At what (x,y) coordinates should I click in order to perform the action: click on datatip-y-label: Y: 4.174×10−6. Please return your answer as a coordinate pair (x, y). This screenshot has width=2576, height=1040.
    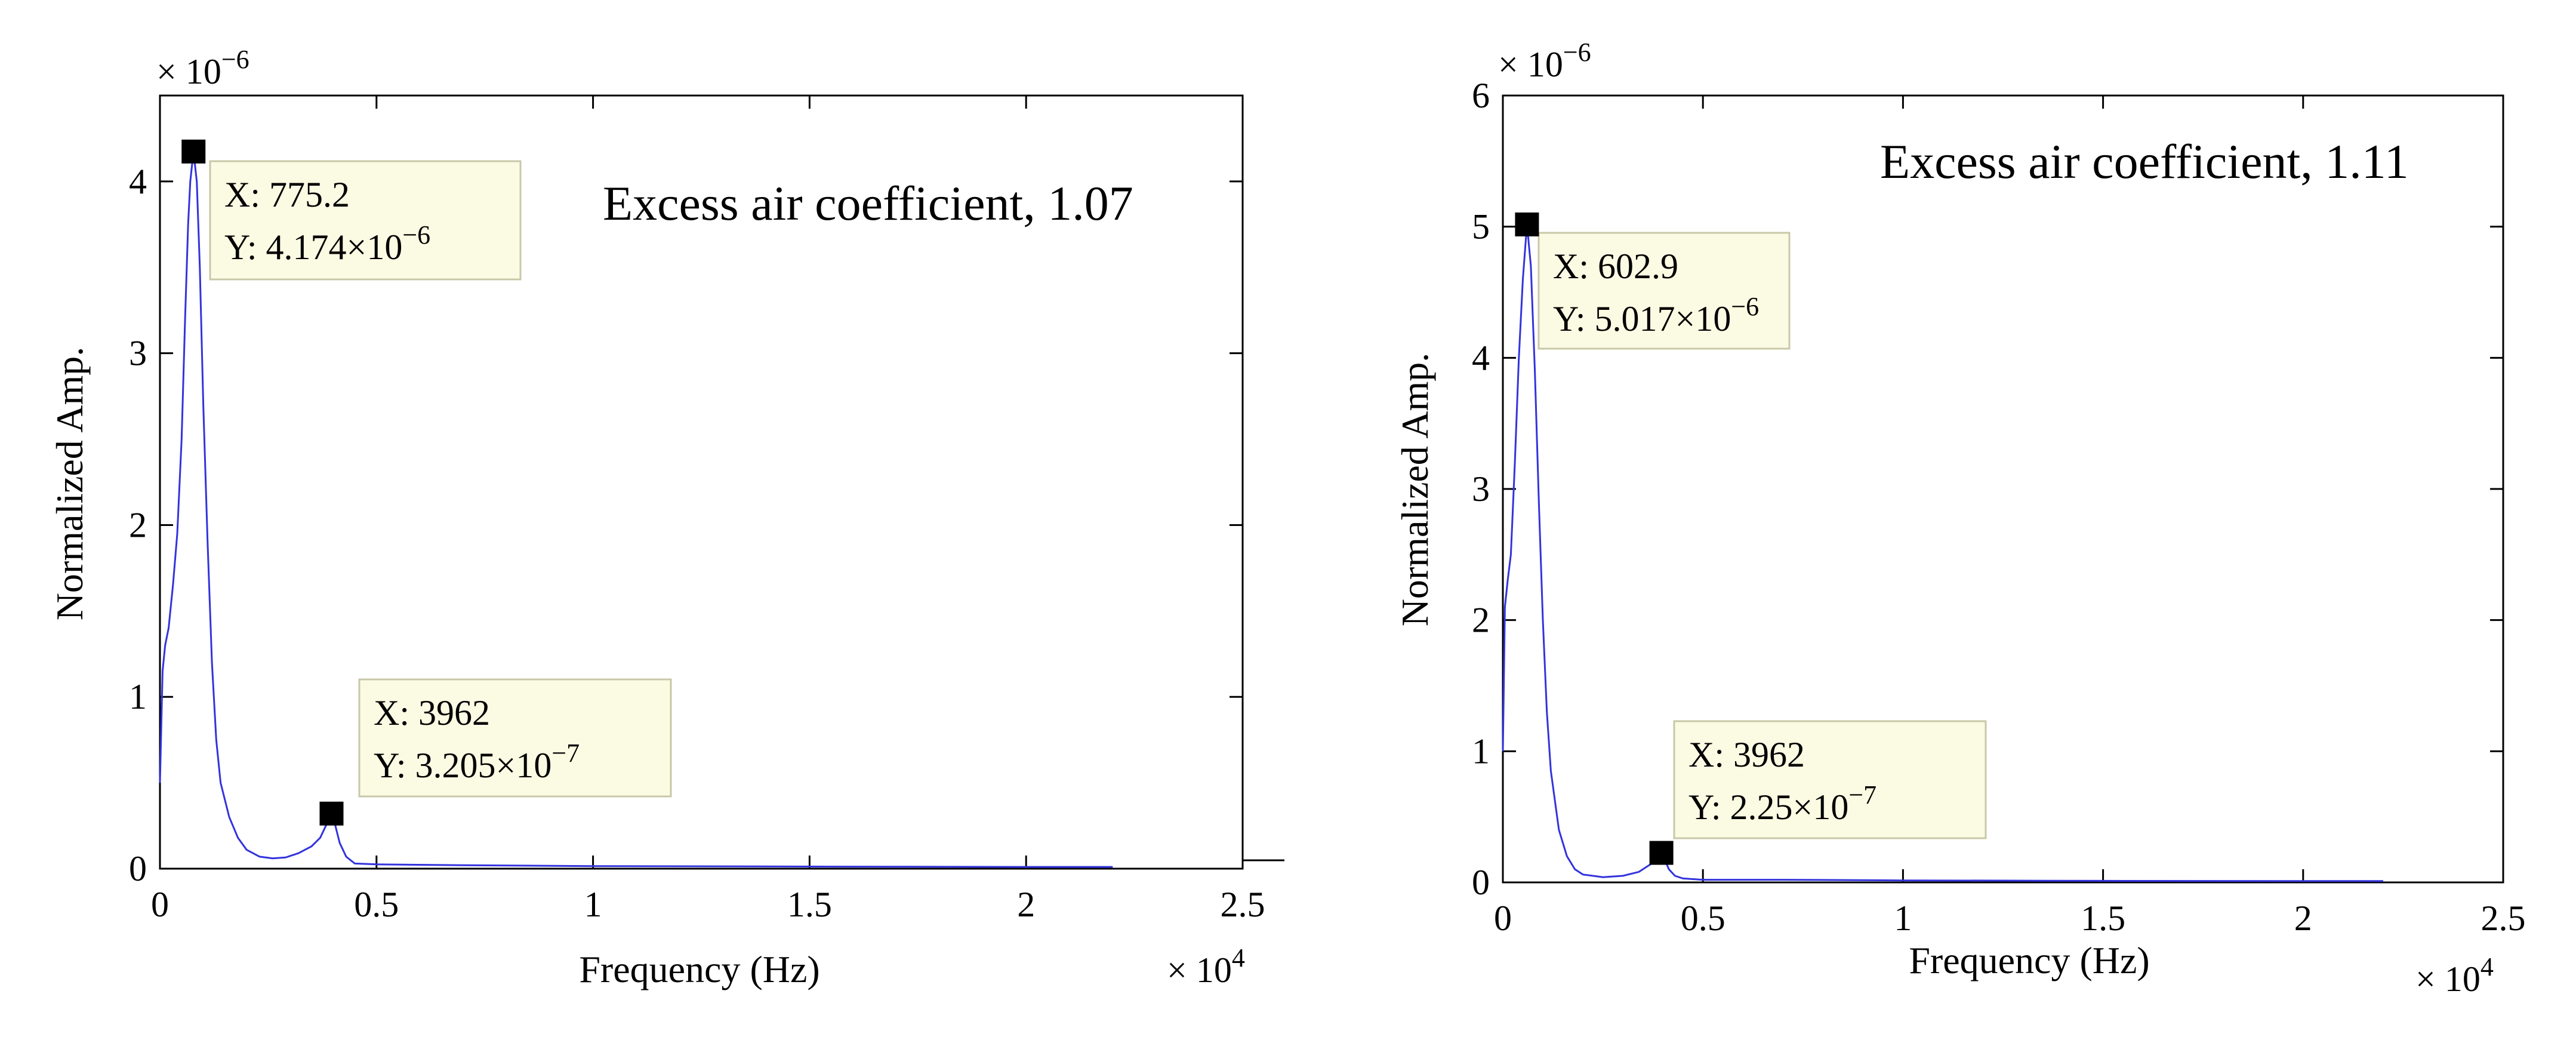
    Looking at the image, I should click on (327, 243).